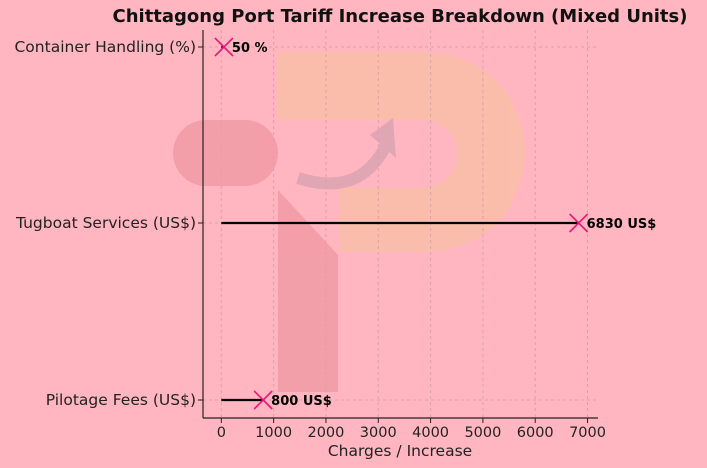 The width and height of the screenshot is (707, 468). What do you see at coordinates (587, 433) in the screenshot?
I see `x-tick-label: 7000` at bounding box center [587, 433].